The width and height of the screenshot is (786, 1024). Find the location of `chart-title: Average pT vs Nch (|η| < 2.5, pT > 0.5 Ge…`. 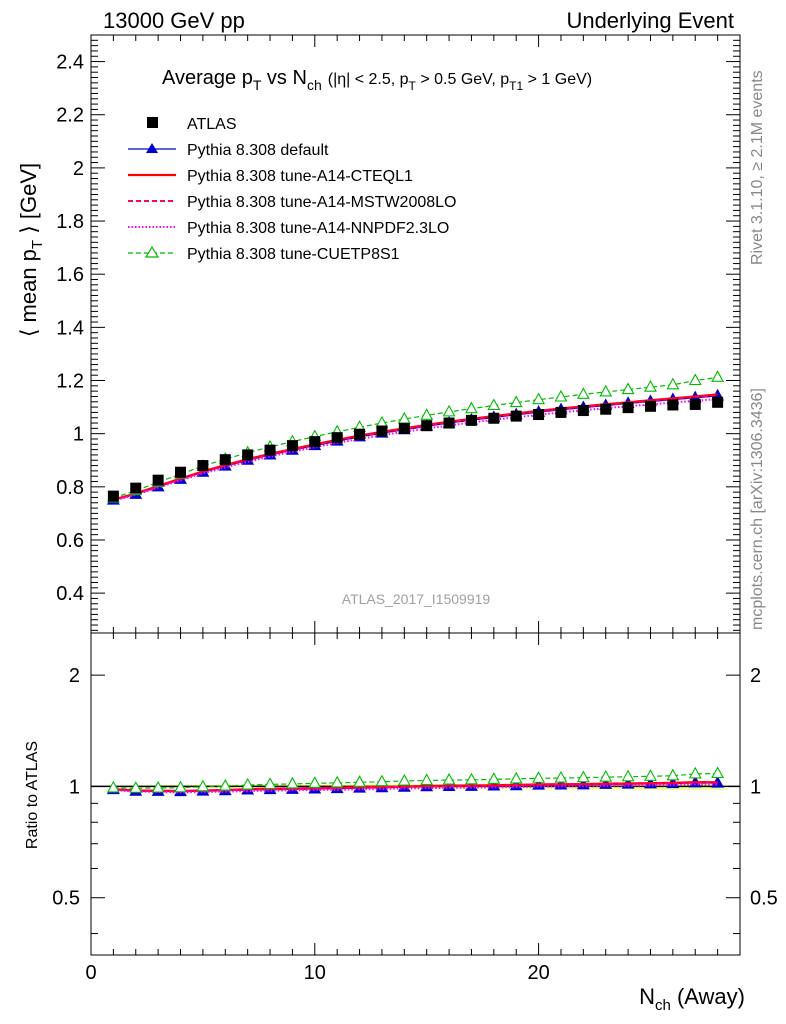

chart-title: Average pT vs Nch (|η| < 2.5, pT > 0.5 Ge… is located at coordinates (377, 80).